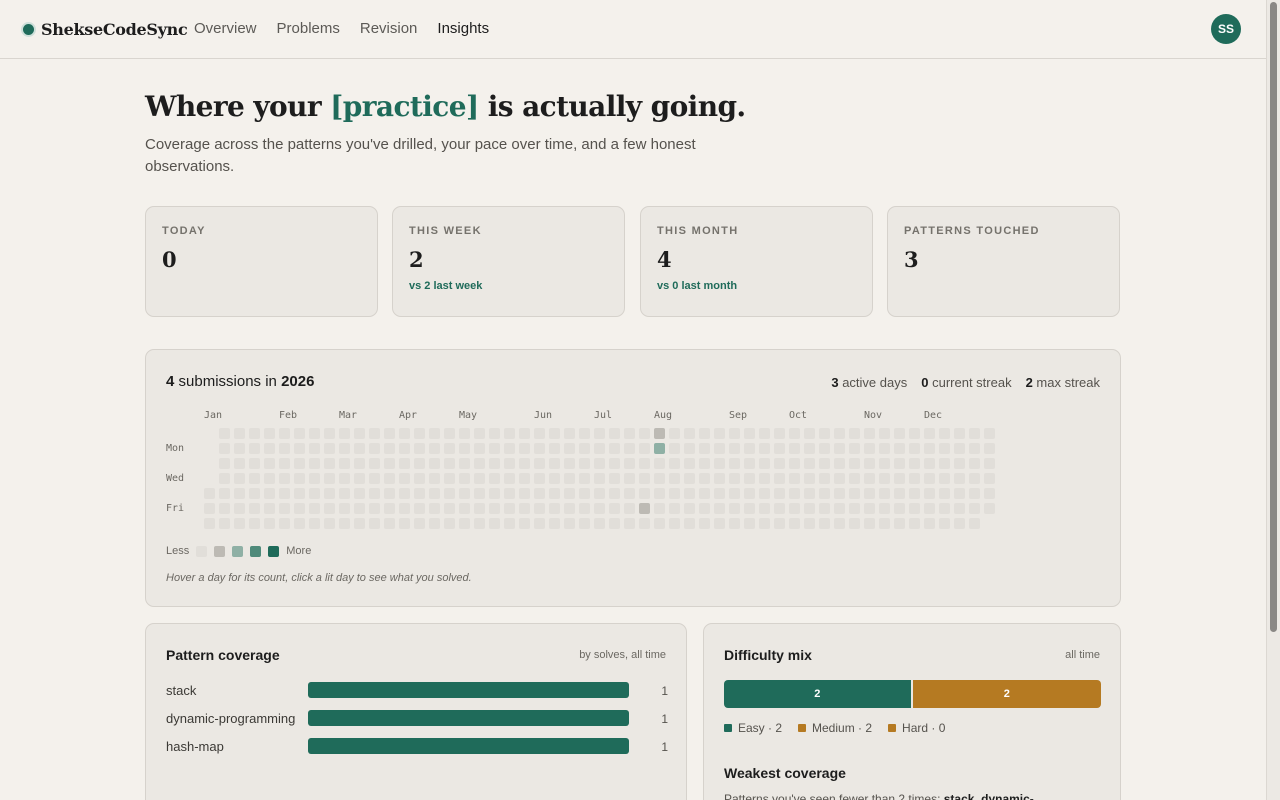 The image size is (1280, 800). I want to click on pattern-row: stack 1, so click(417, 690).